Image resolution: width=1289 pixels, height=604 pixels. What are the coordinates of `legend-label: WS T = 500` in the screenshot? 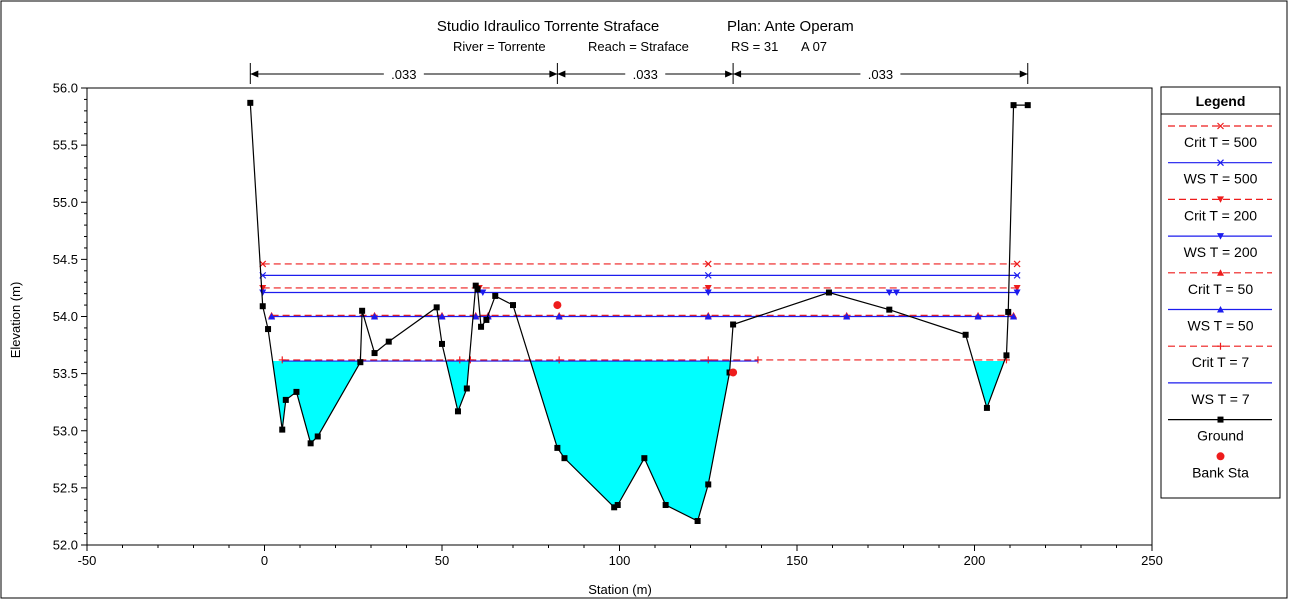 It's located at (1221, 179).